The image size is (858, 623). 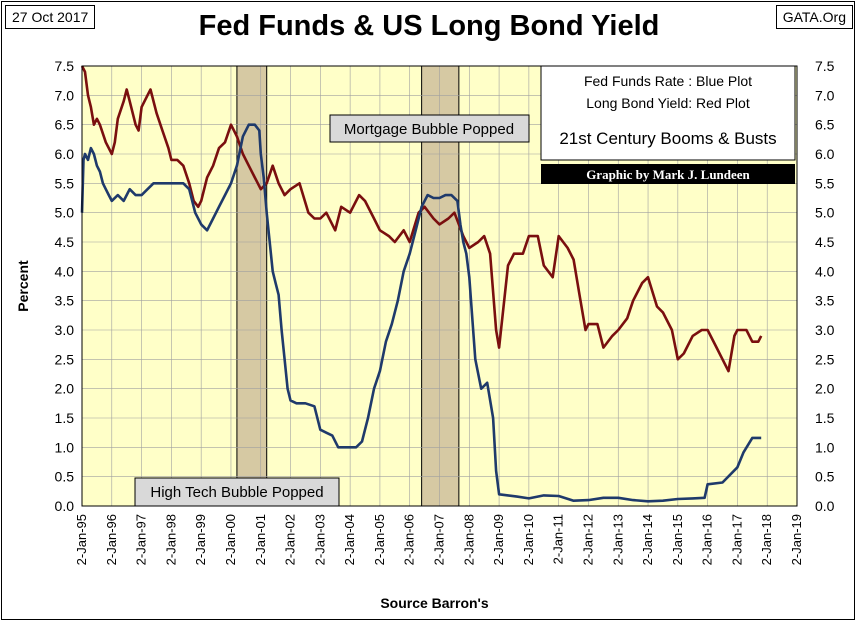 I want to click on legend-long-bond: Long Bond Yield: Red Plot, so click(x=668, y=103).